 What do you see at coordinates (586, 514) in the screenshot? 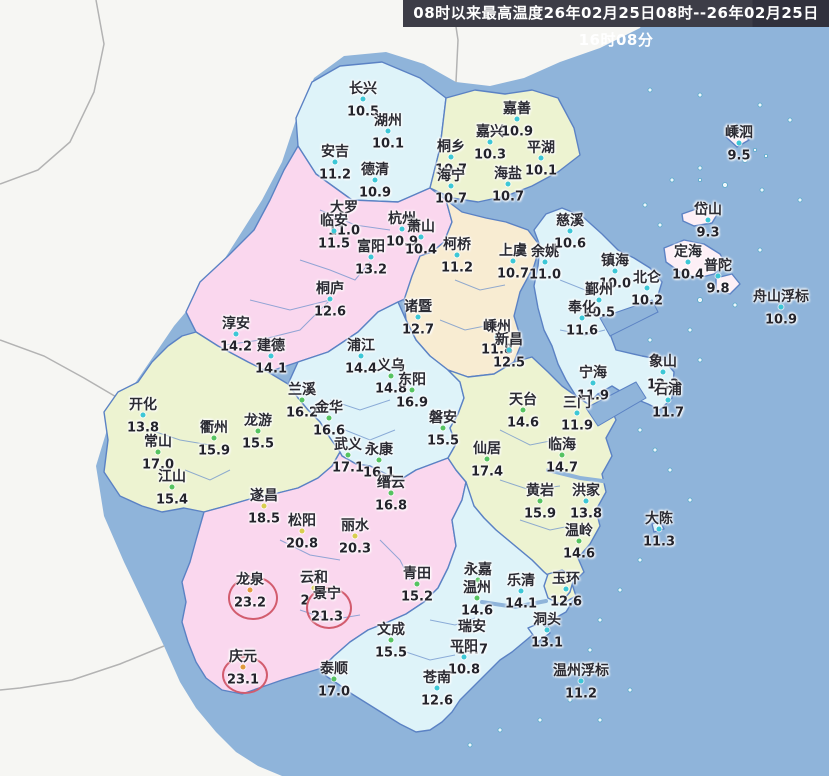
I see `station-value: 13.8` at bounding box center [586, 514].